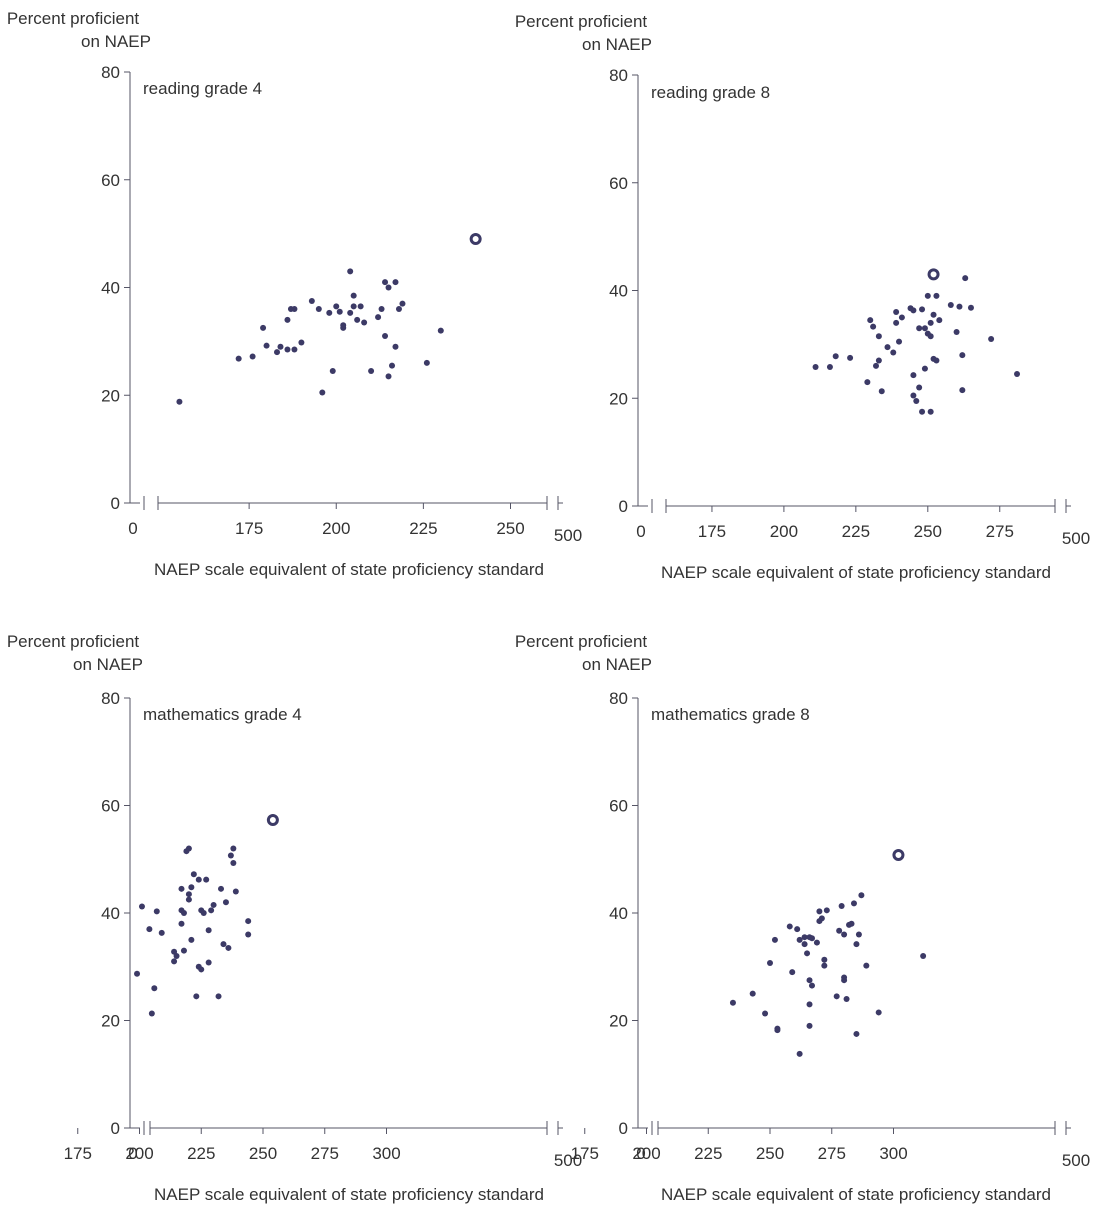 This screenshot has height=1207, width=1094. What do you see at coordinates (617, 664) in the screenshot?
I see `y-axis-label: on NAEP` at bounding box center [617, 664].